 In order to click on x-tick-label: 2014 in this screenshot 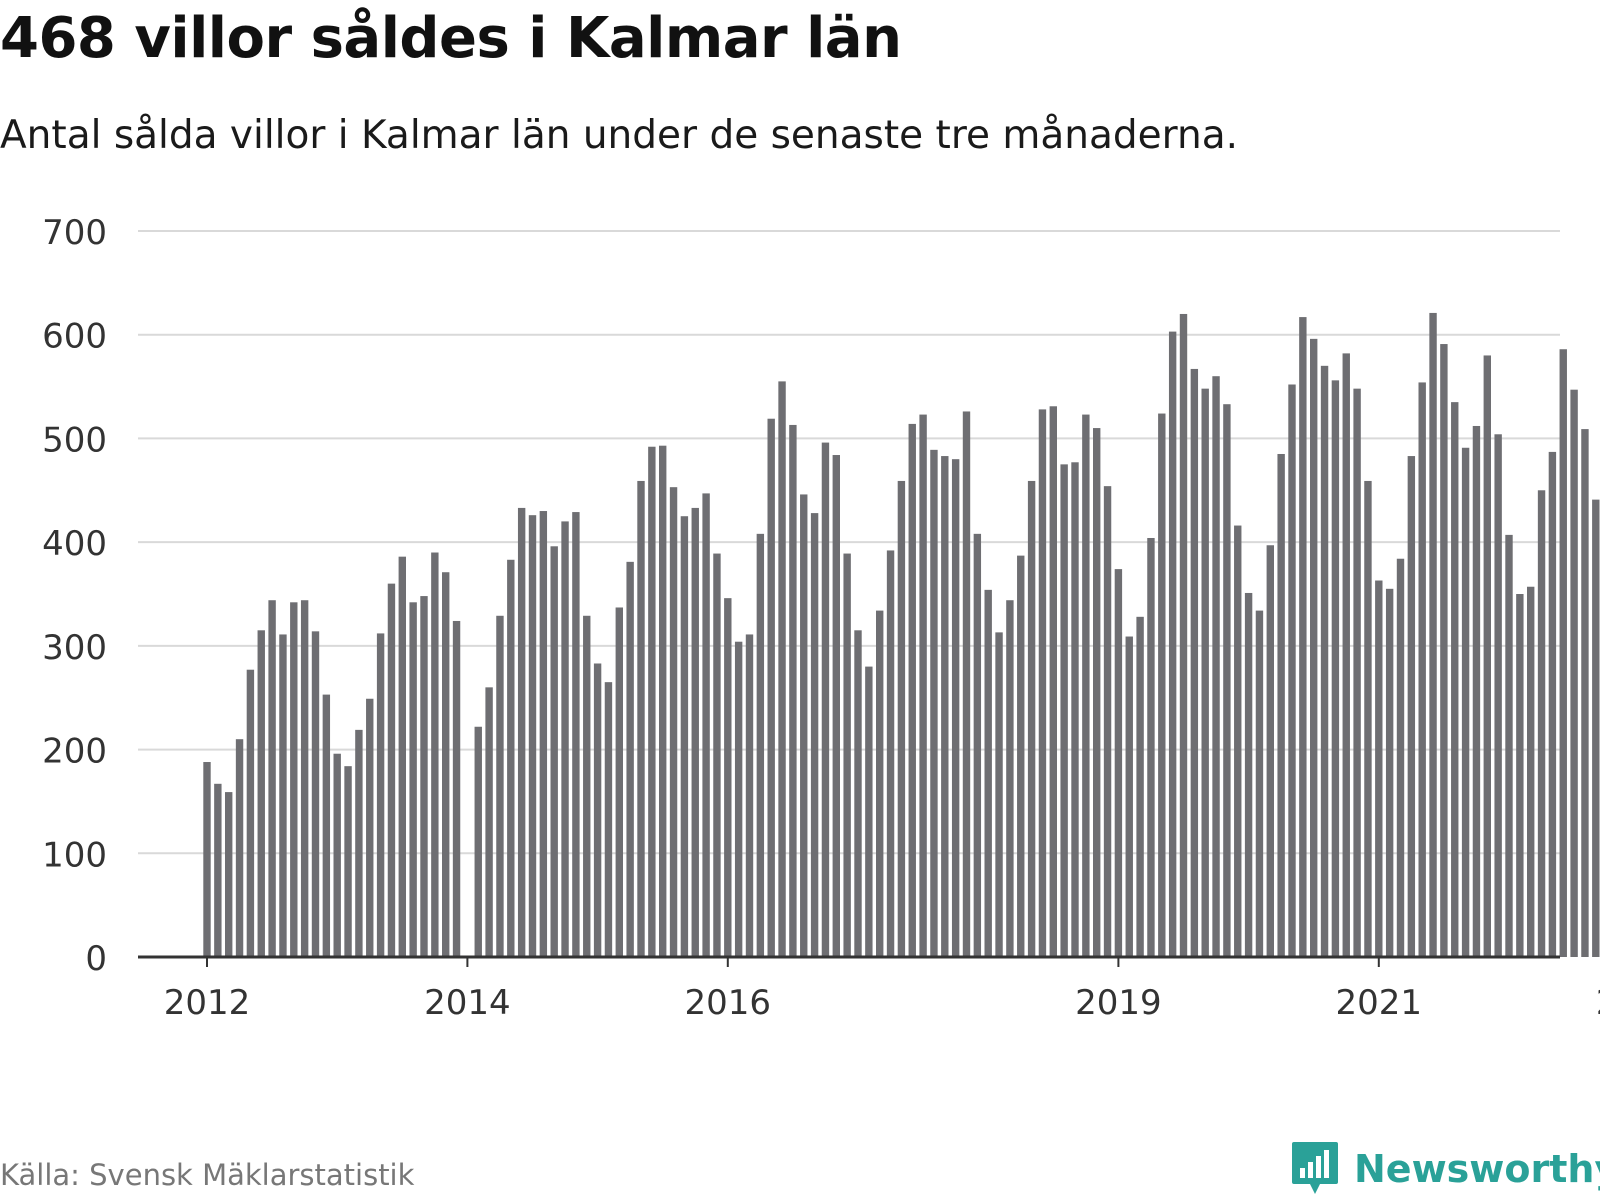, I will do `click(467, 1003)`.